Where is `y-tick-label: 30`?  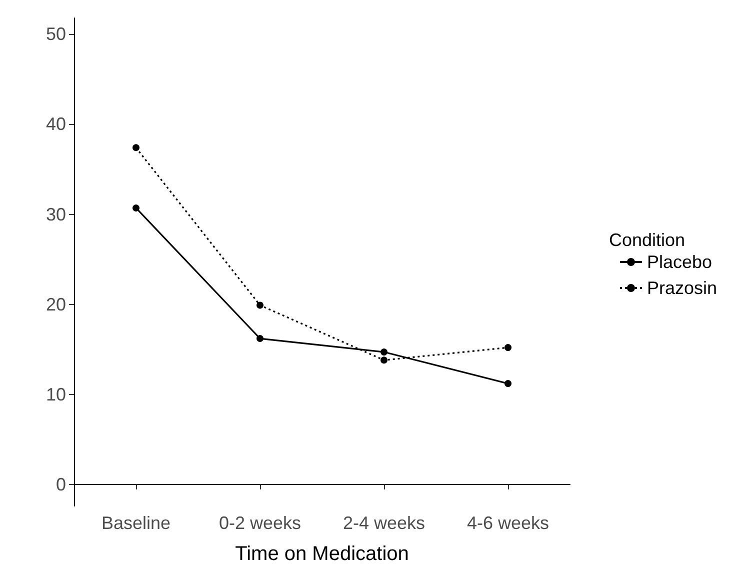 y-tick-label: 30 is located at coordinates (56, 214).